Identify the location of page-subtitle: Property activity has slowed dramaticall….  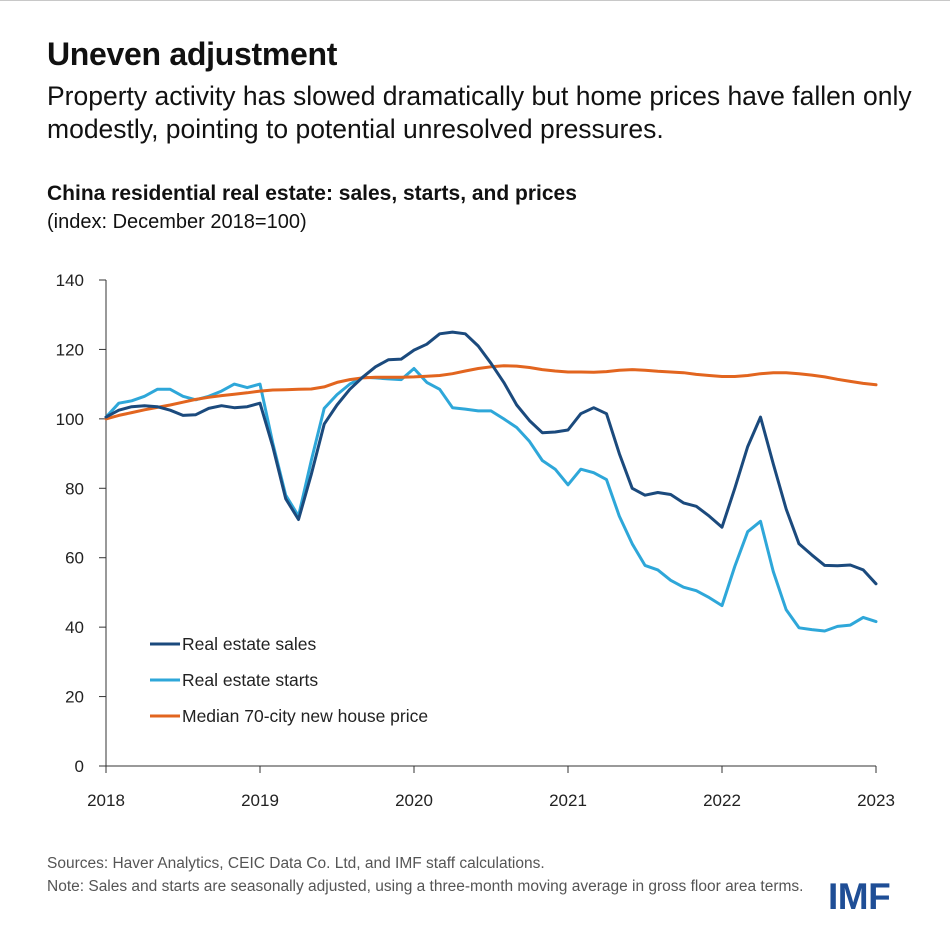
(479, 112).